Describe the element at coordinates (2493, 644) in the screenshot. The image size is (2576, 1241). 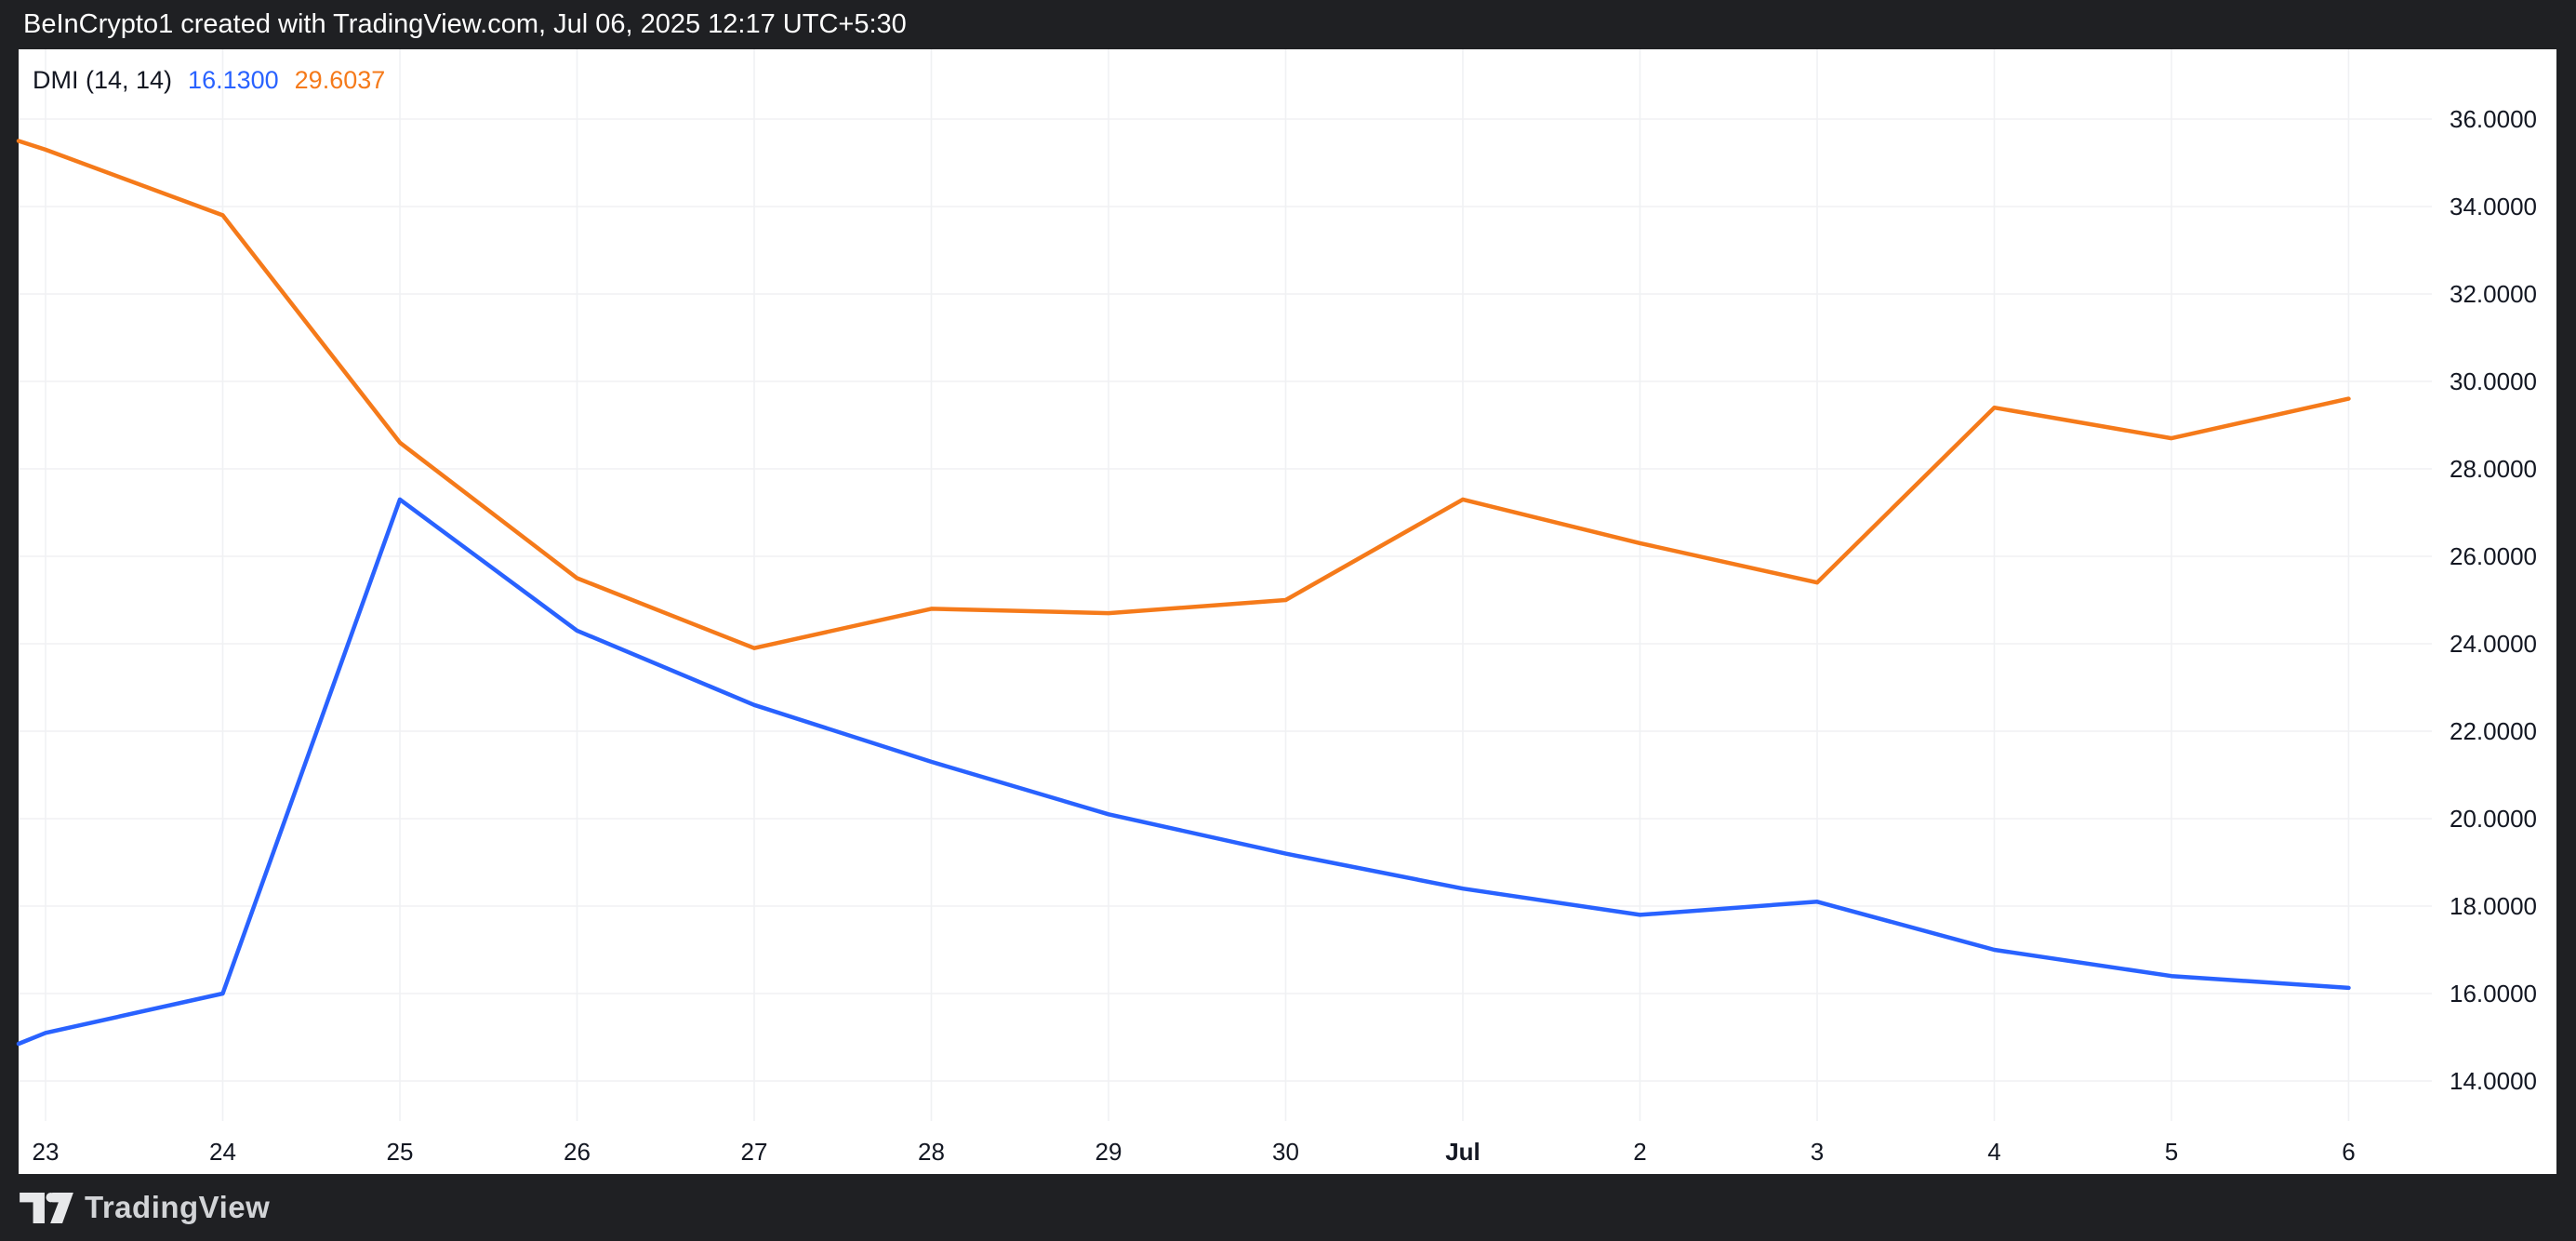
I see `price-scale-label: 24.0000` at that location.